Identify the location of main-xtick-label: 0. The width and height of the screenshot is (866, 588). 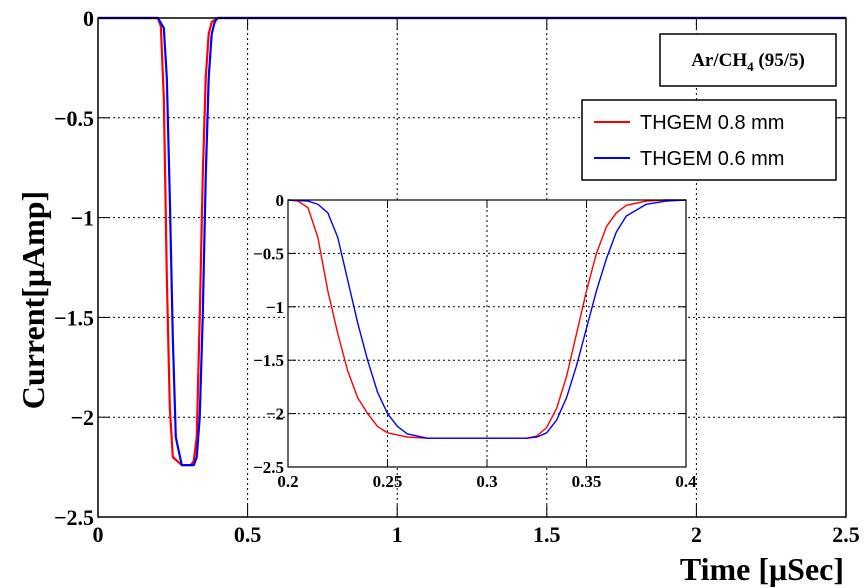
(98, 534).